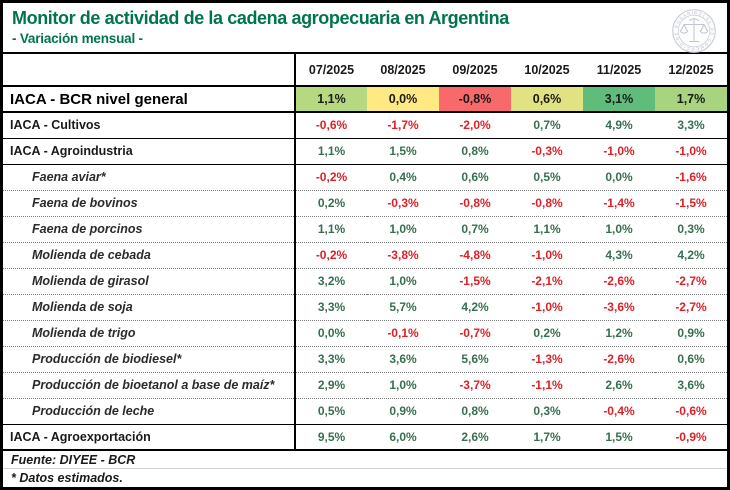 The width and height of the screenshot is (730, 490). I want to click on month-header: 08/2025, so click(403, 69).